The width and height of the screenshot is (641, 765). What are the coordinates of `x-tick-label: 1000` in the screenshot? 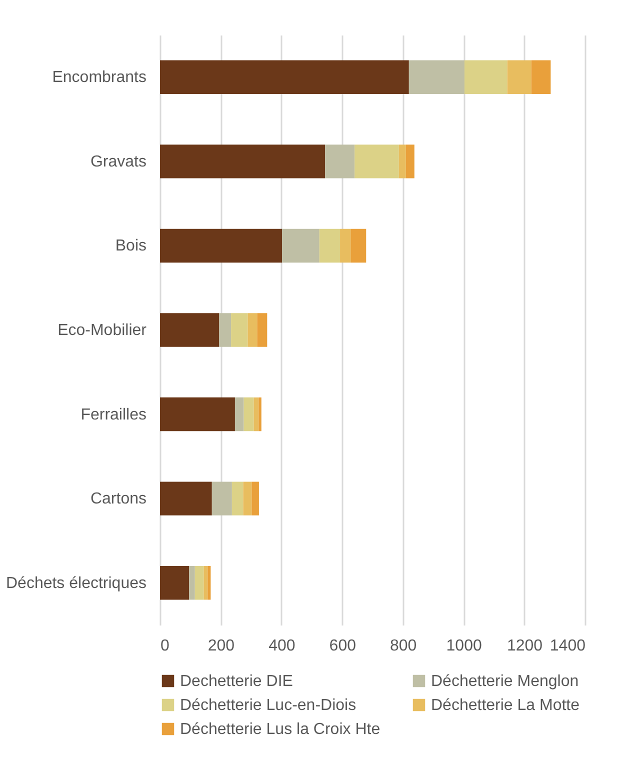 It's located at (464, 646).